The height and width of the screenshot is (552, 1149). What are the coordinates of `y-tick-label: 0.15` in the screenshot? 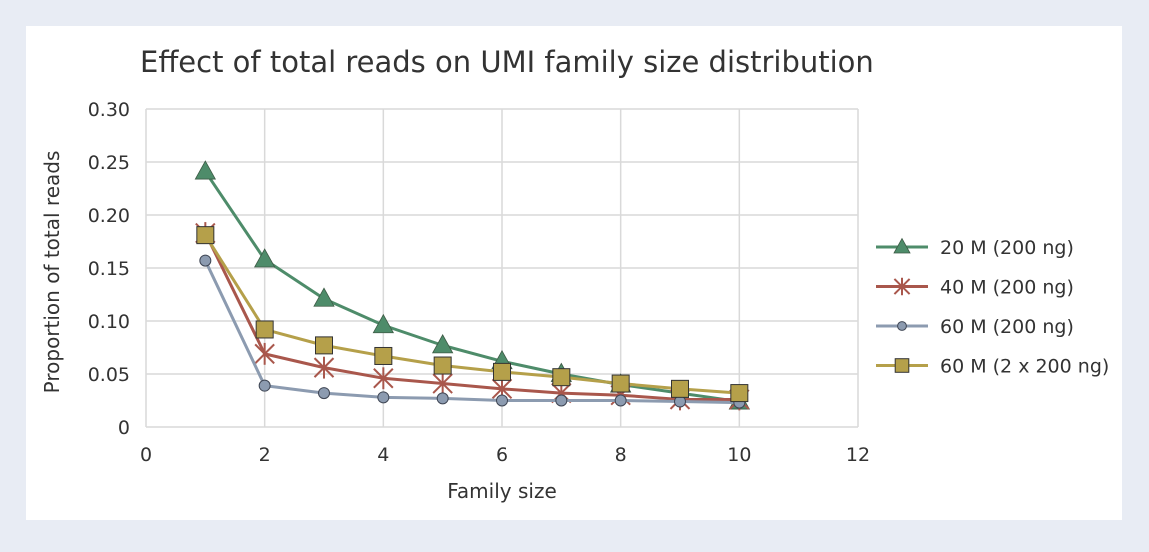 It's located at (109, 269).